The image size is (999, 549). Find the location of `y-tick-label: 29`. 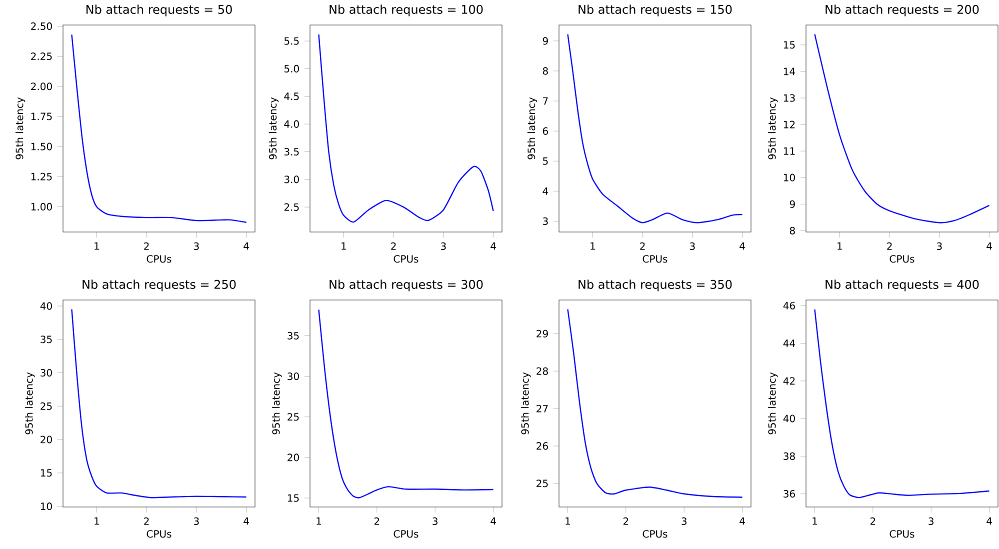

y-tick-label: 29 is located at coordinates (542, 334).